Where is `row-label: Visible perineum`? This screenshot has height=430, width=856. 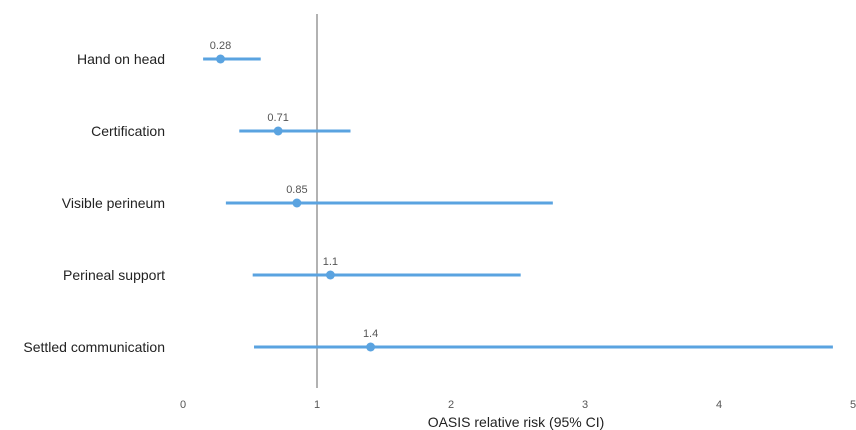 row-label: Visible perineum is located at coordinates (113, 203).